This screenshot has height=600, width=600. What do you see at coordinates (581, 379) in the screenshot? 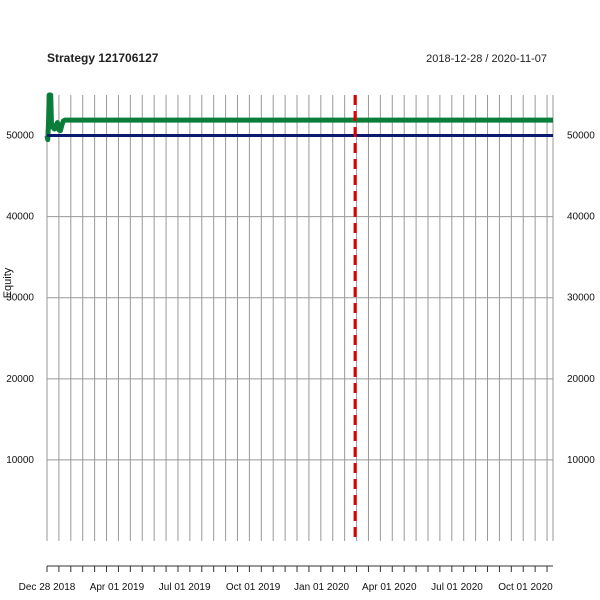
I see `y-tick-label-right: 20000` at bounding box center [581, 379].